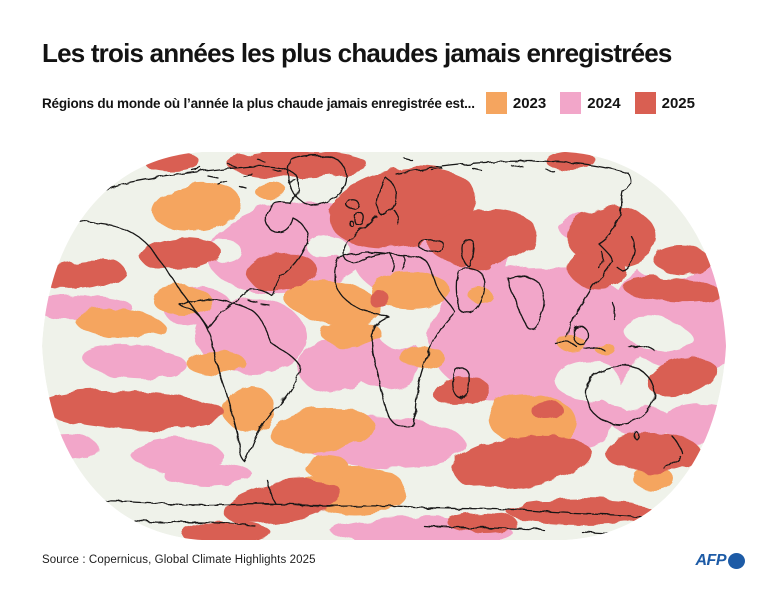 The width and height of the screenshot is (768, 609). What do you see at coordinates (604, 103) in the screenshot?
I see `legend-year-2024: 2024` at bounding box center [604, 103].